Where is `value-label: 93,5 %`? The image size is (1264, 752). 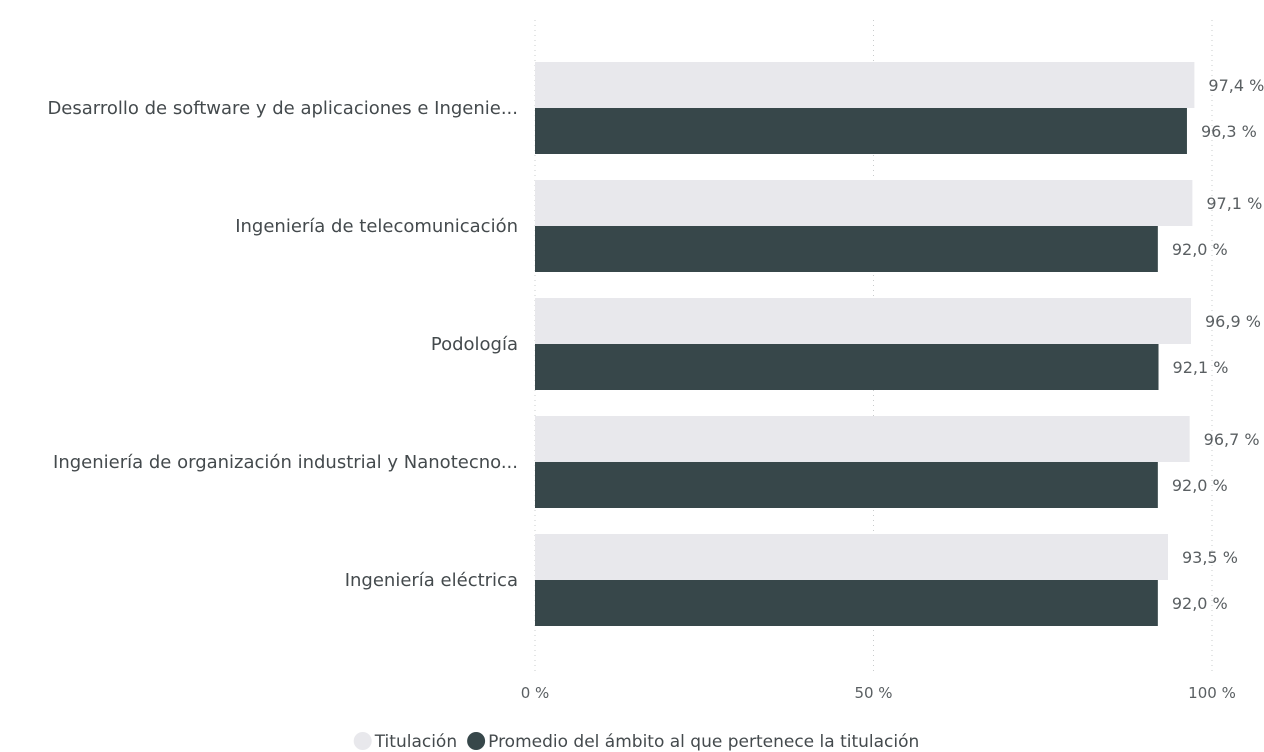
value-label: 93,5 % is located at coordinates (1210, 557).